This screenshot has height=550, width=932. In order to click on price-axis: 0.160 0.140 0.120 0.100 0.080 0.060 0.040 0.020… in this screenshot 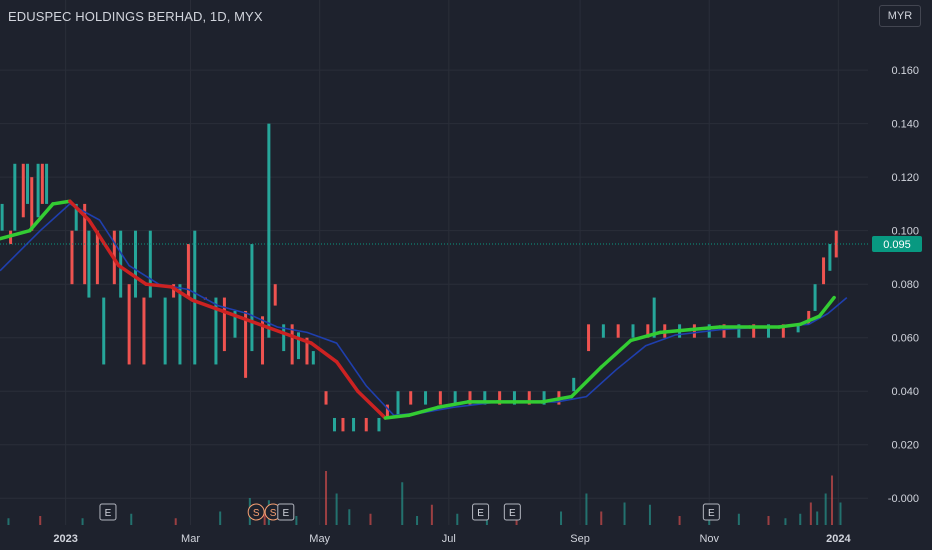, I will do `click(903, 285)`.